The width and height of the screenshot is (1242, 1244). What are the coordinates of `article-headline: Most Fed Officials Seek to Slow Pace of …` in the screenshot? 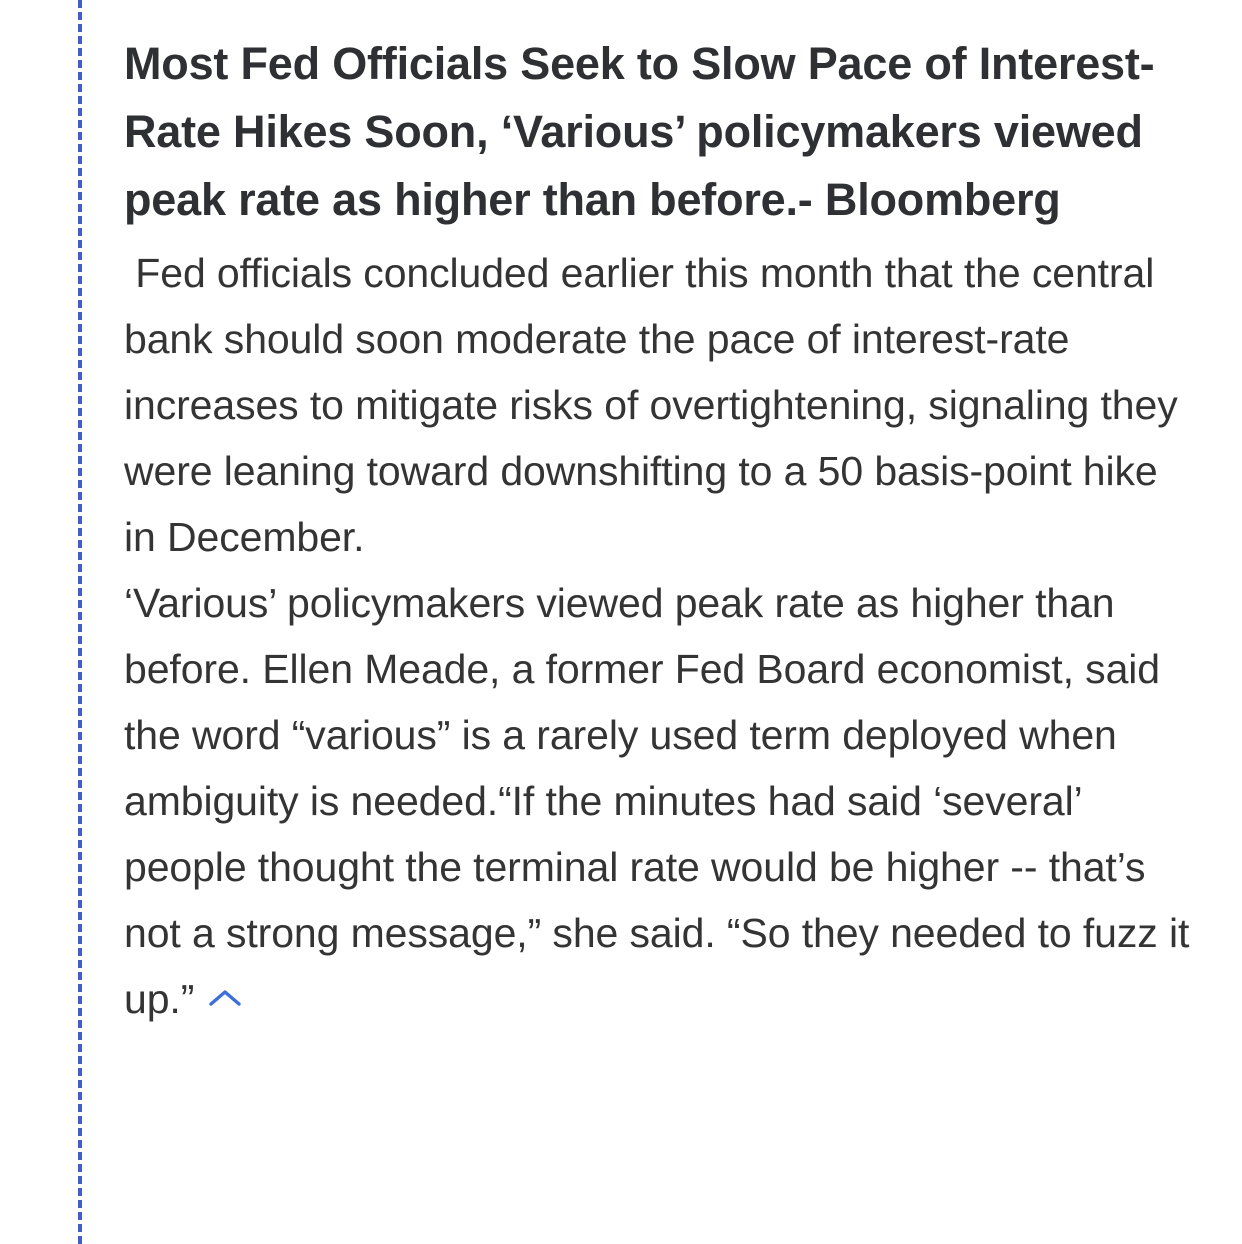 It's located at (639, 131).